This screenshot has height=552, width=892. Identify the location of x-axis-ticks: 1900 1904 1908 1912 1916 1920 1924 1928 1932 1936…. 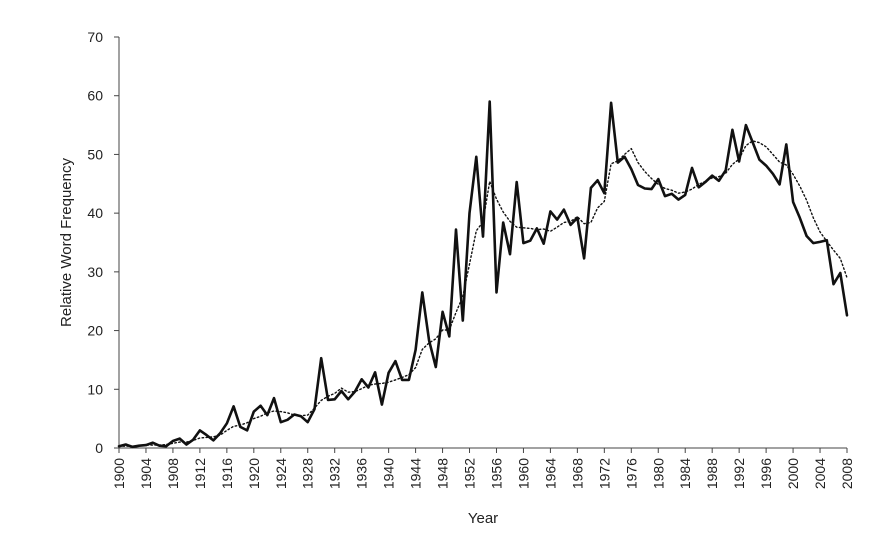
(483, 468).